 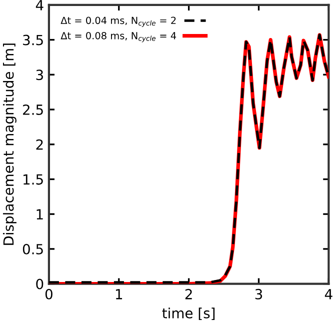 What do you see at coordinates (9, 144) in the screenshot?
I see `y-axis-title: Displacement magnitude [m]` at bounding box center [9, 144].